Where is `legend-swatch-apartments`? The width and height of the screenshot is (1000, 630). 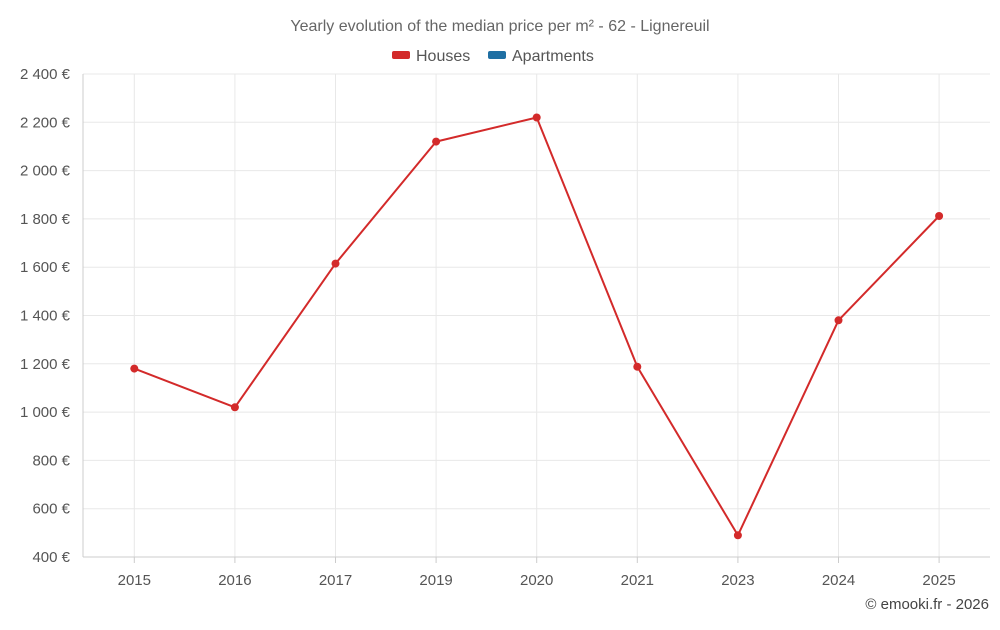 legend-swatch-apartments is located at coordinates (497, 55).